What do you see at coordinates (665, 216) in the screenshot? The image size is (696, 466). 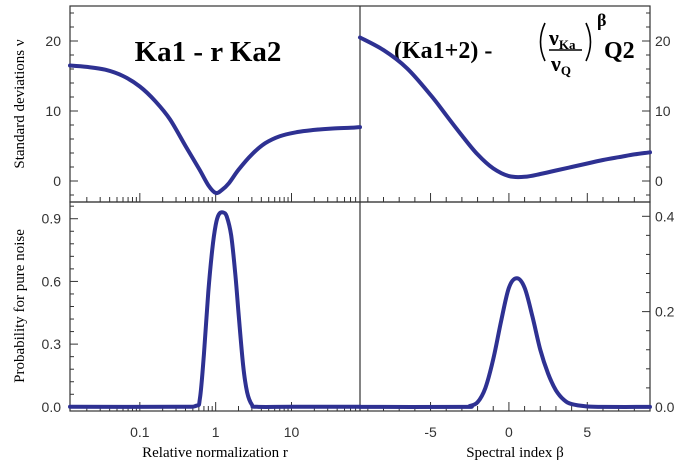 I see `y-tick-label: 0.4` at bounding box center [665, 216].